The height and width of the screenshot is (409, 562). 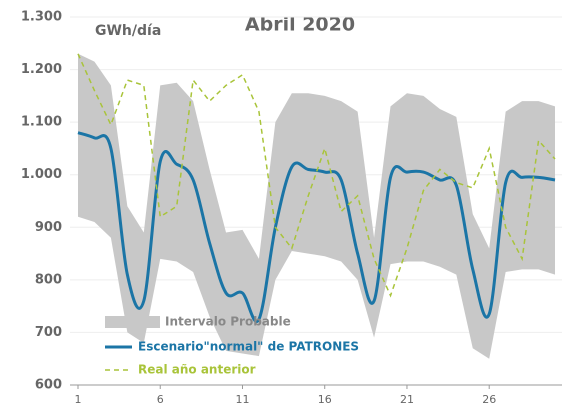 What do you see at coordinates (128, 31) in the screenshot?
I see `y-axis-label: GWh/día` at bounding box center [128, 31].